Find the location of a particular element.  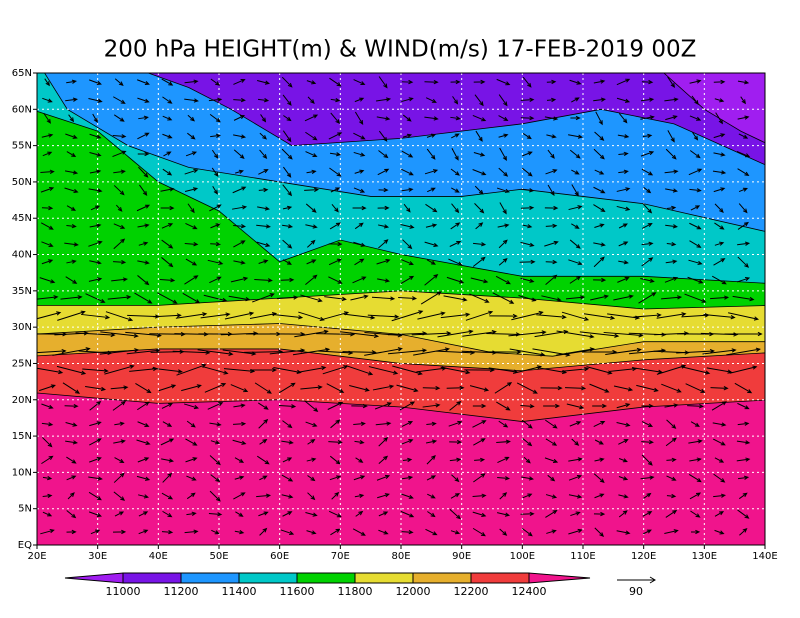

colorbar-label: 12200 is located at coordinates (471, 591).